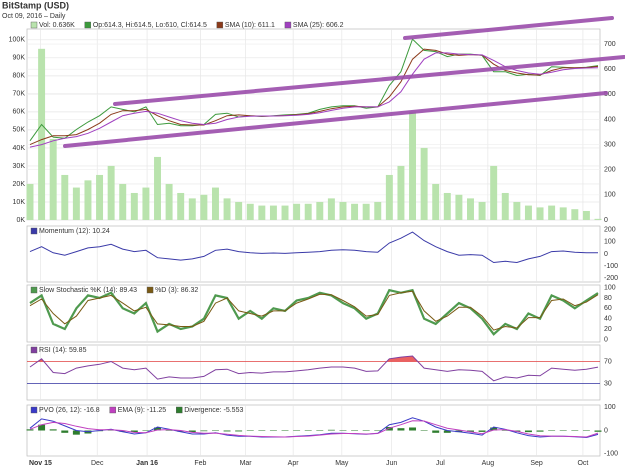  I want to click on x-tick-label: May, so click(342, 463).